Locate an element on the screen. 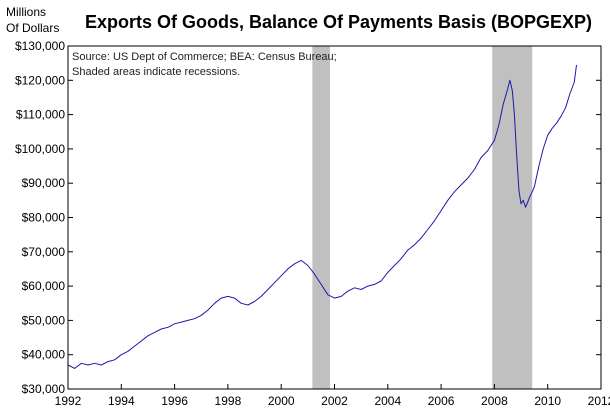 Image resolution: width=610 pixels, height=416 pixels. y-tick-label: $50,000 is located at coordinates (44, 320).